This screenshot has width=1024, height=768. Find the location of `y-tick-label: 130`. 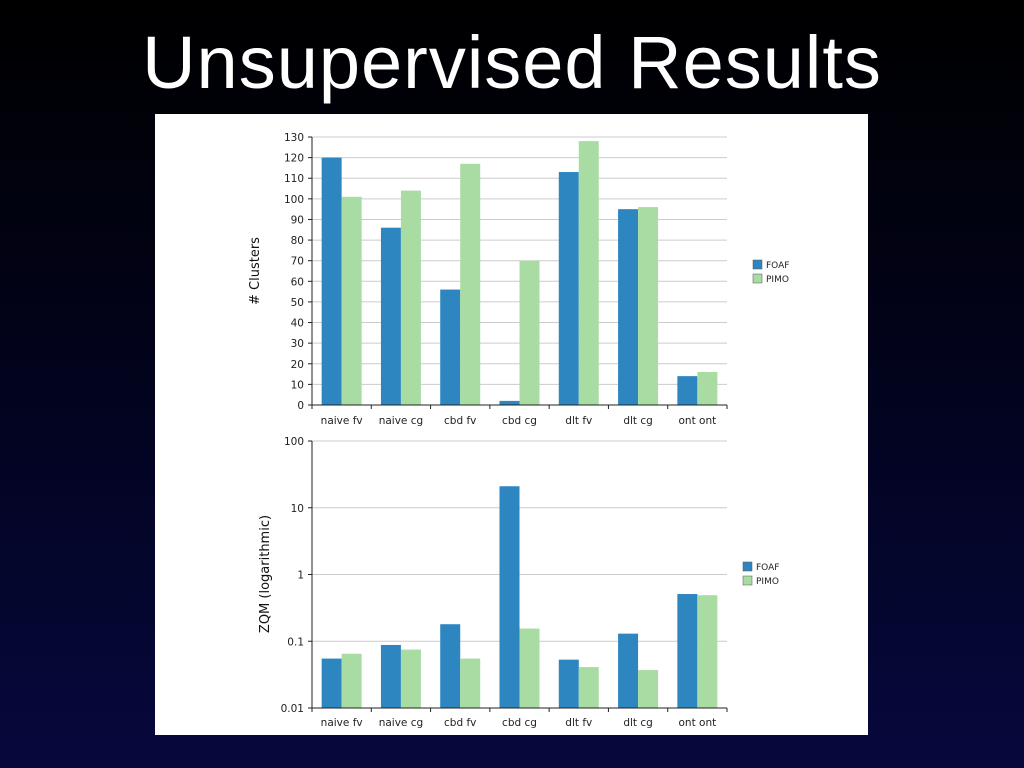

y-tick-label: 130 is located at coordinates (294, 138).